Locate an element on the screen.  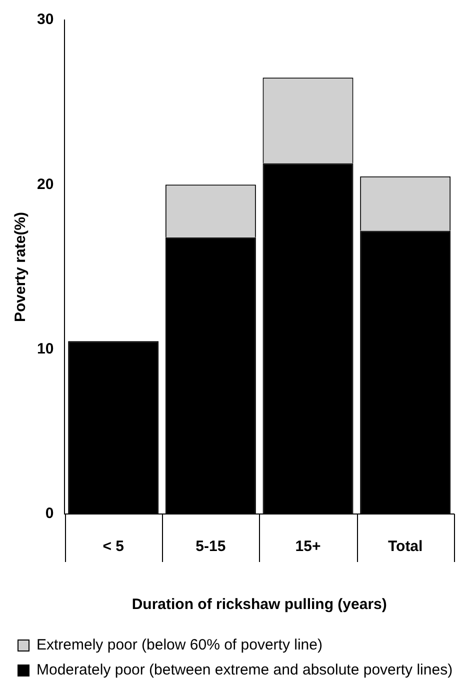
x-tick-label: Total is located at coordinates (405, 547).